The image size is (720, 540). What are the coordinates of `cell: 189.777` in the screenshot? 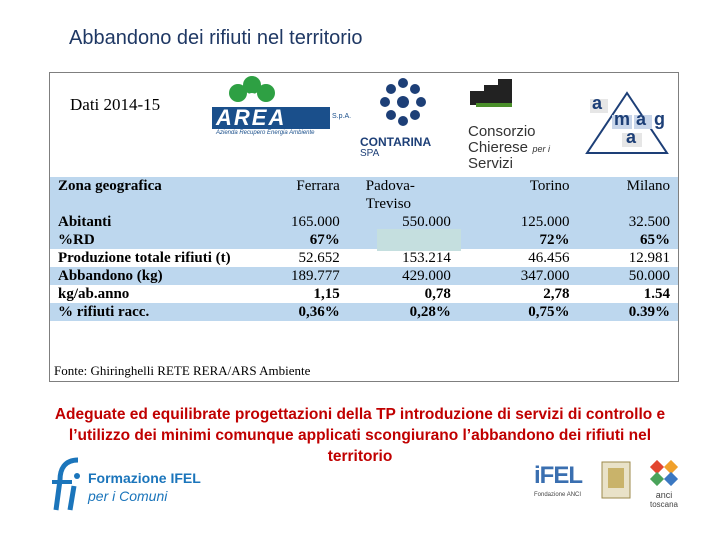 It's located at (303, 276).